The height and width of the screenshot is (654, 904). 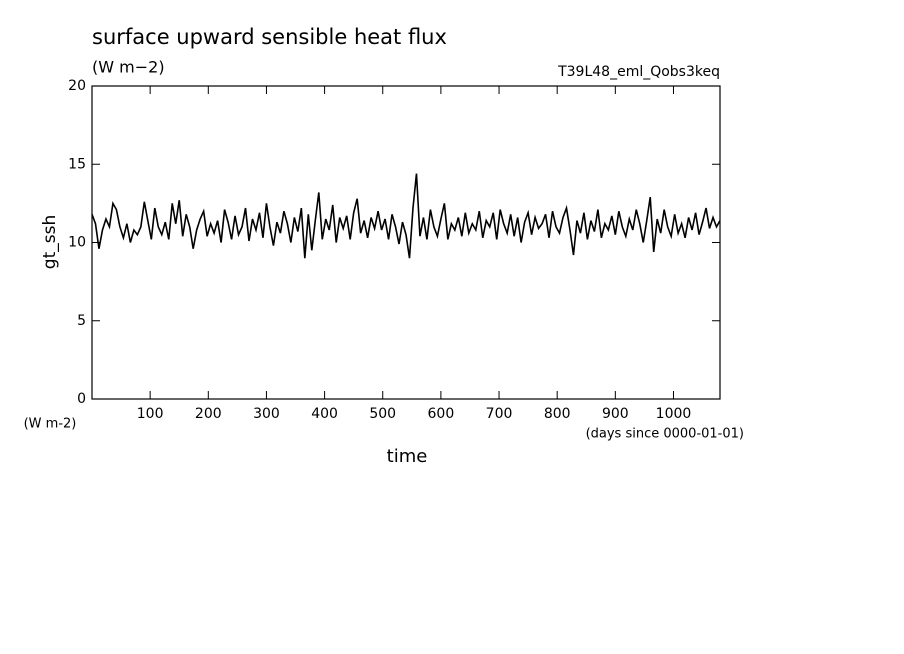 What do you see at coordinates (615, 414) in the screenshot?
I see `x-tick-label: 900` at bounding box center [615, 414].